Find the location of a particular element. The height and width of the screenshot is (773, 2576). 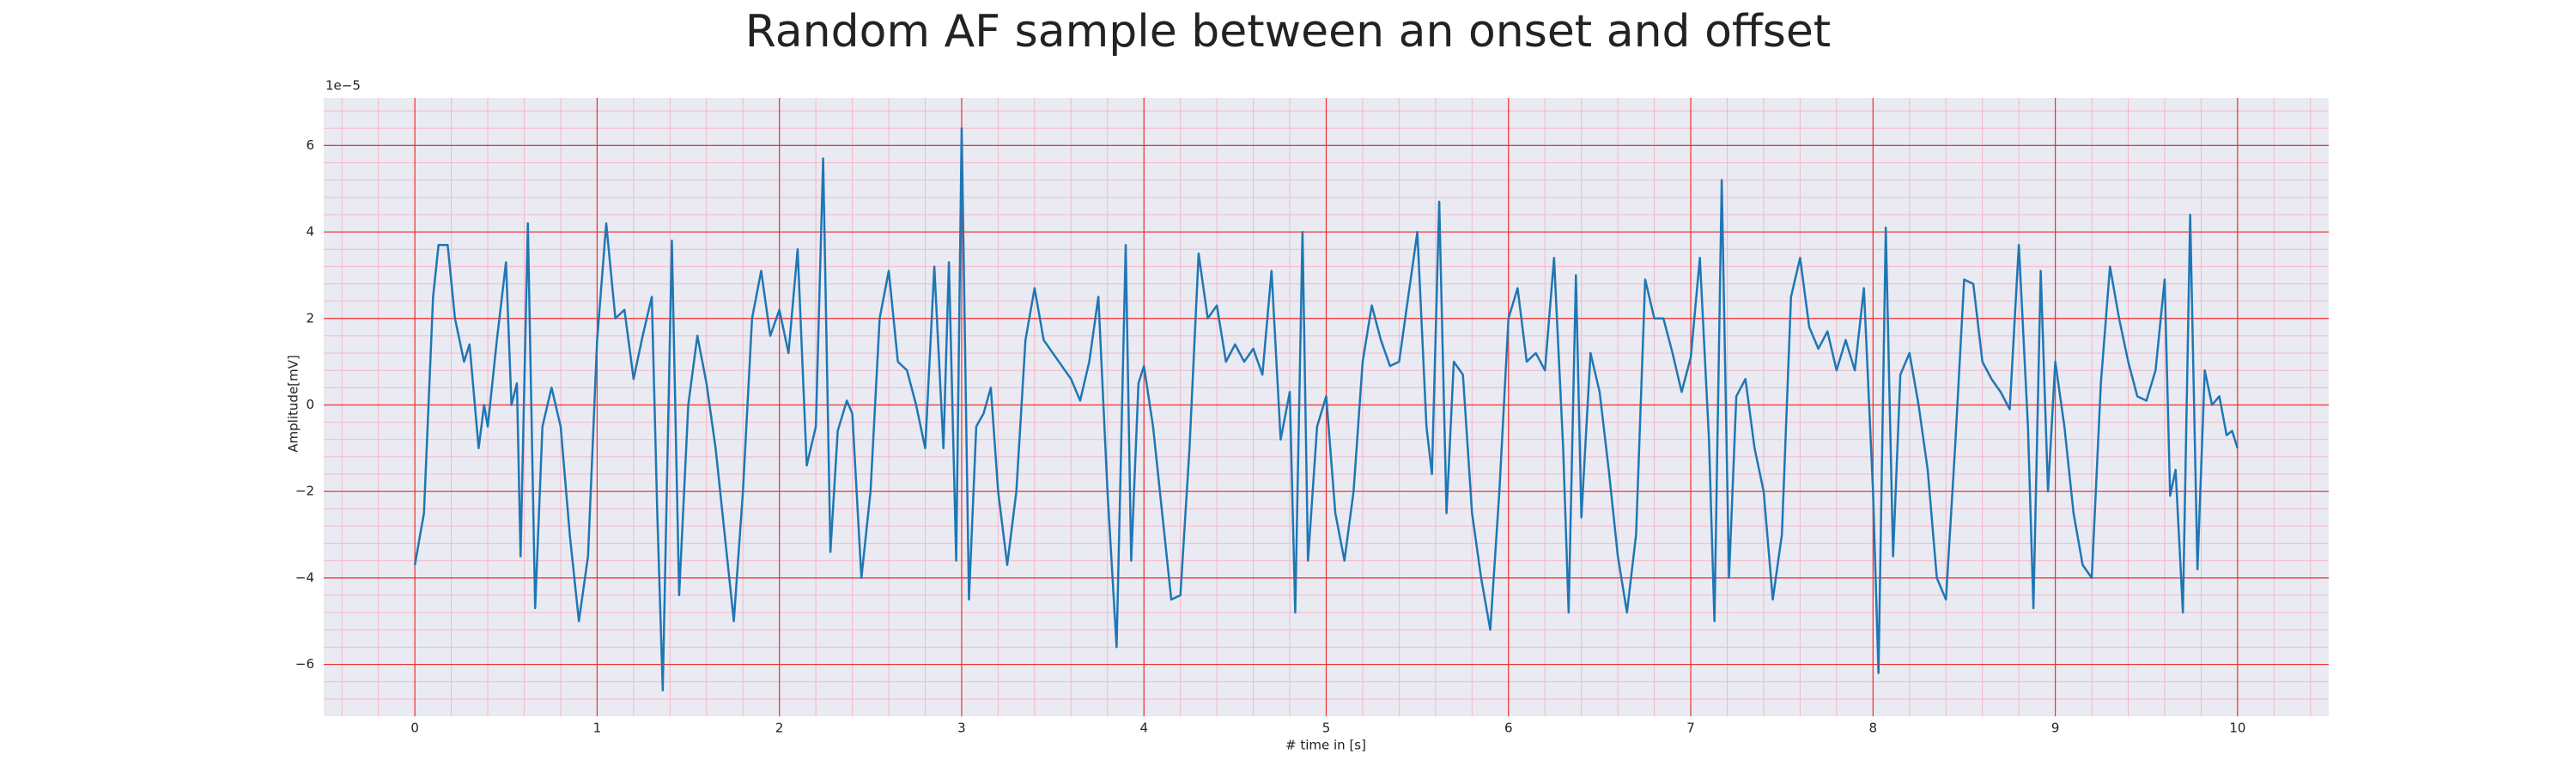

x-axis-label: # time in [s] is located at coordinates (1325, 745).